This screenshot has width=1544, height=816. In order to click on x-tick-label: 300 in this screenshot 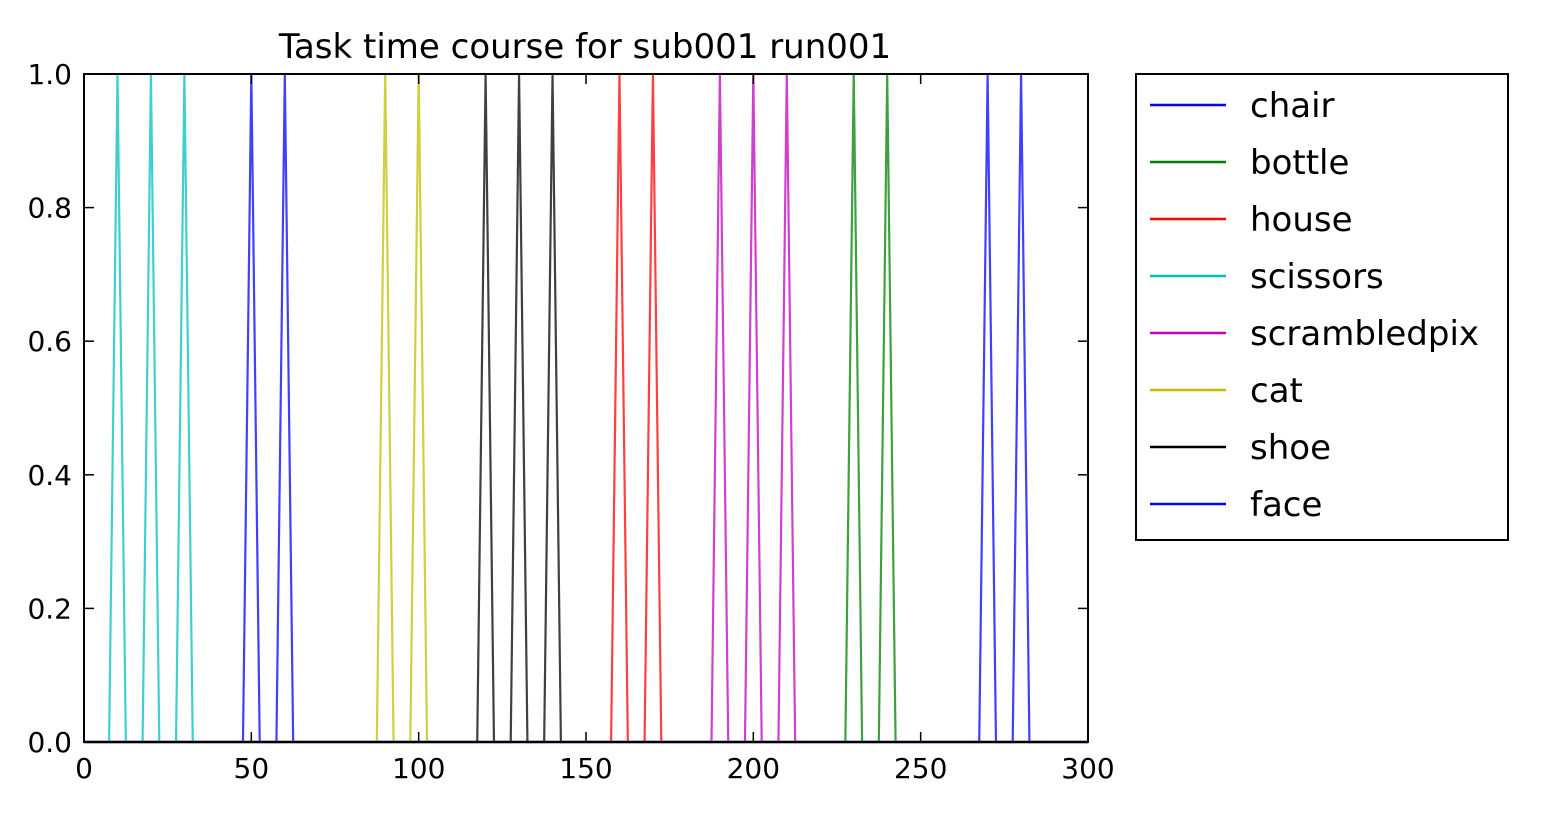, I will do `click(1087, 768)`.